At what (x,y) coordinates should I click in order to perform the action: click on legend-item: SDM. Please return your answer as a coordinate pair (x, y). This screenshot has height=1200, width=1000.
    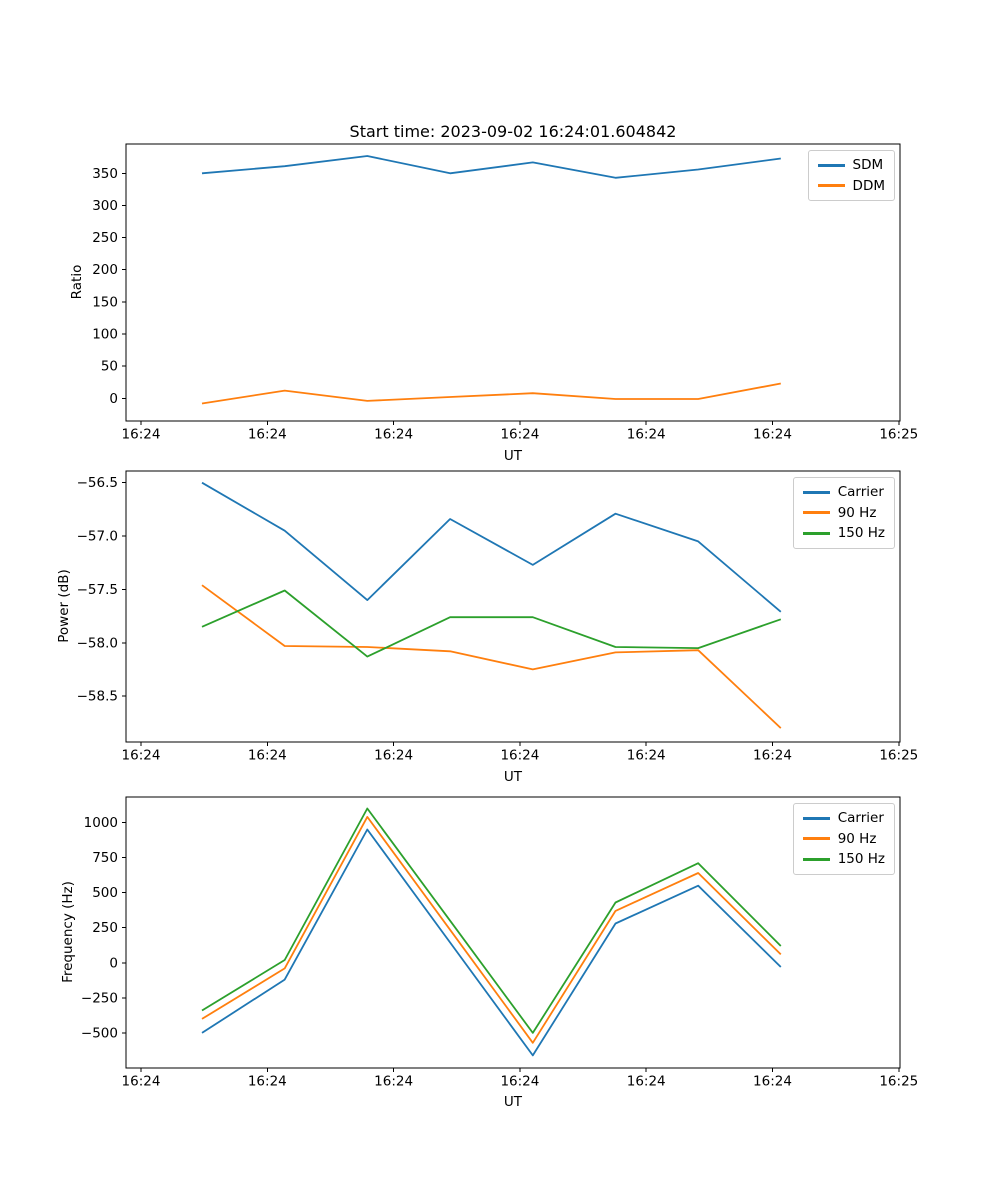
    Looking at the image, I should click on (851, 165).